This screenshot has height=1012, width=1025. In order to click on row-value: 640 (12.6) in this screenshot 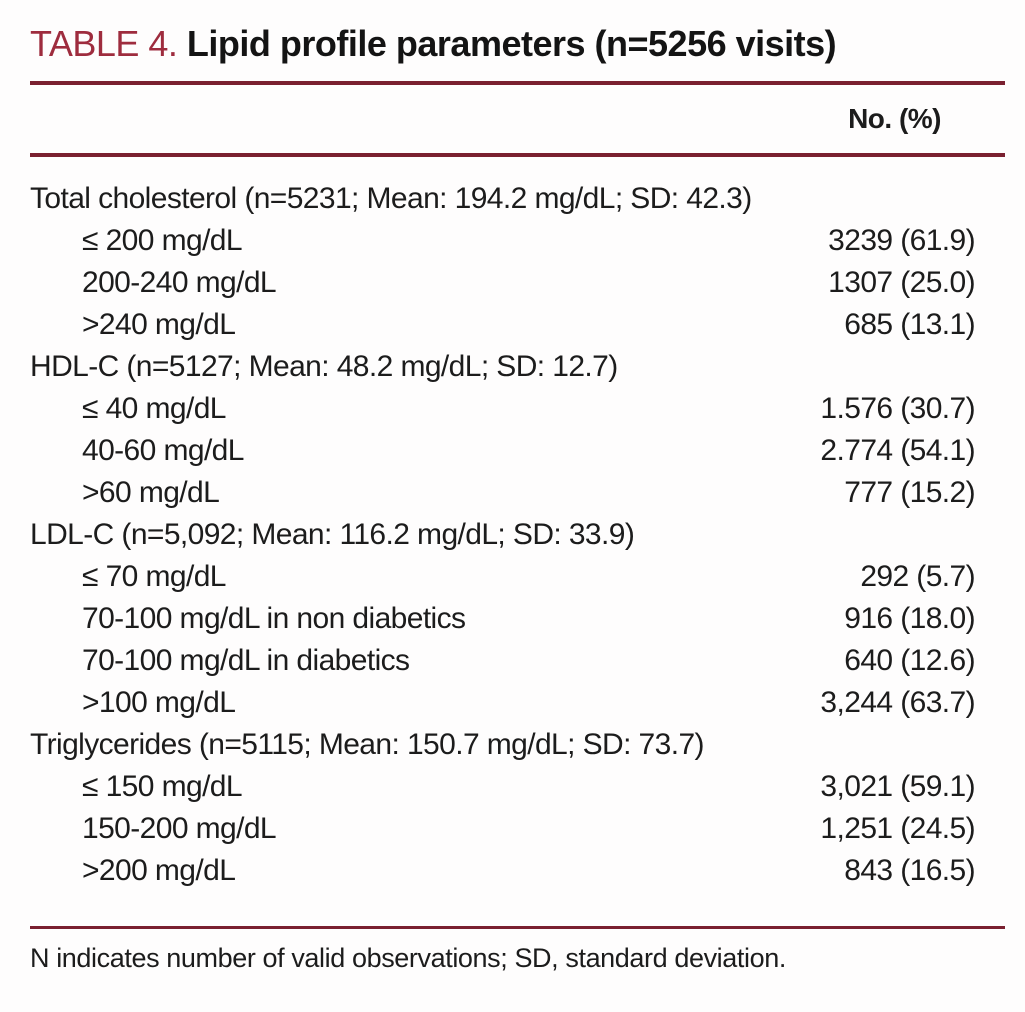, I will do `click(909, 660)`.